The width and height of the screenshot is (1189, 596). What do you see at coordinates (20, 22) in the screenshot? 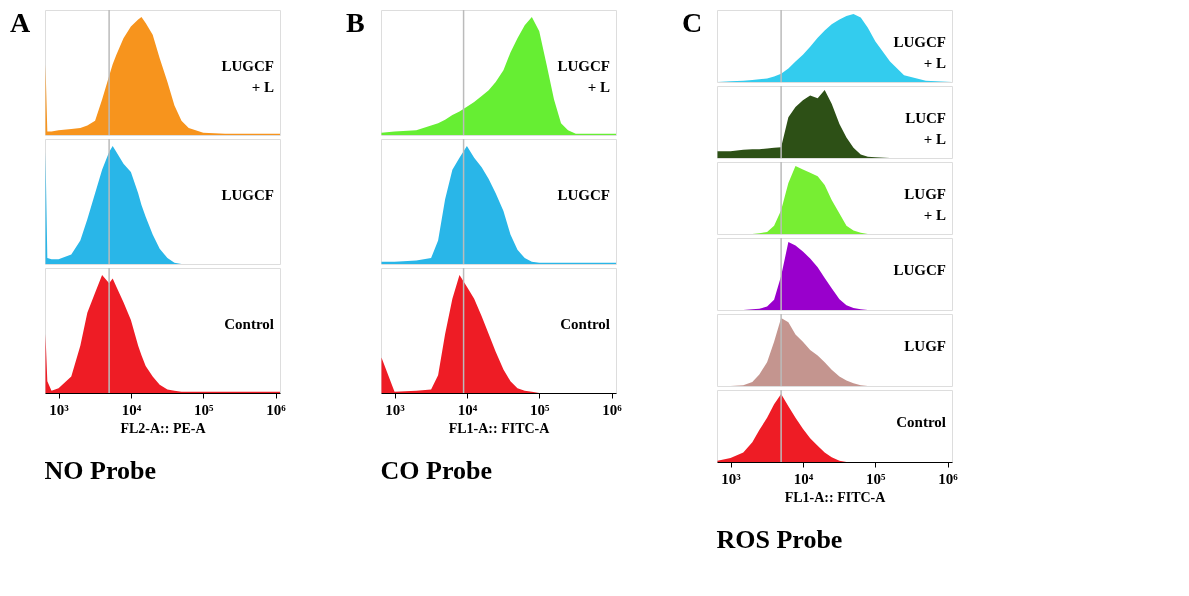
I see `text: A` at bounding box center [20, 22].